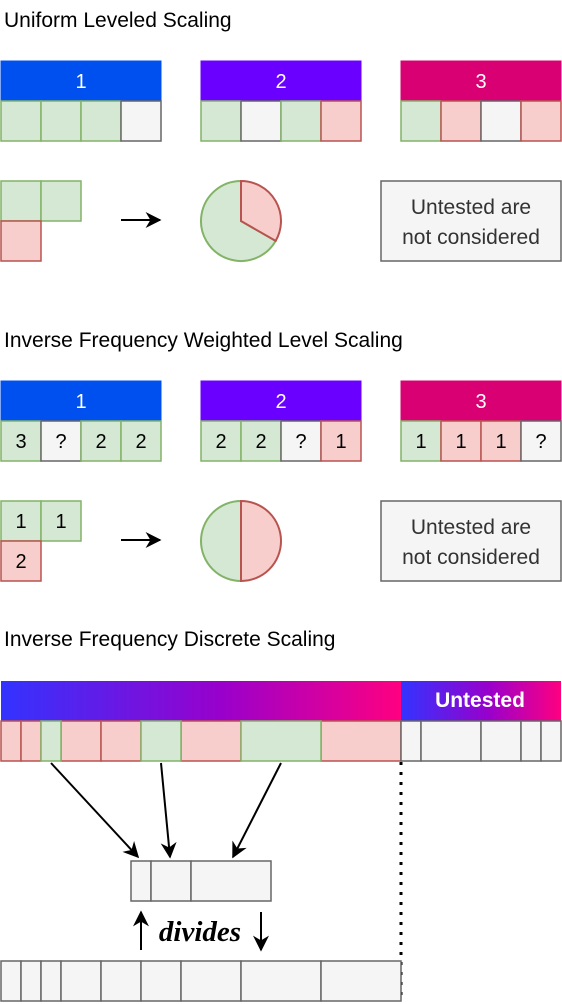  I want to click on section1-pie, so click(241, 220).